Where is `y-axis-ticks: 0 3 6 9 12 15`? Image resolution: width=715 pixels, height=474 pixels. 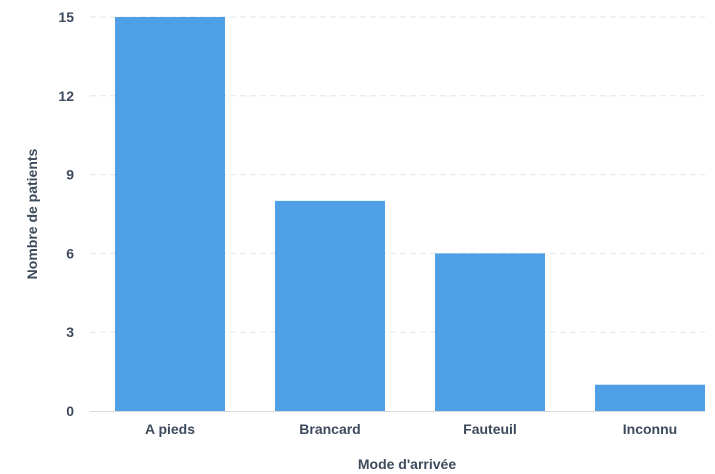 y-axis-ticks: 0 3 6 9 12 15 is located at coordinates (66, 214).